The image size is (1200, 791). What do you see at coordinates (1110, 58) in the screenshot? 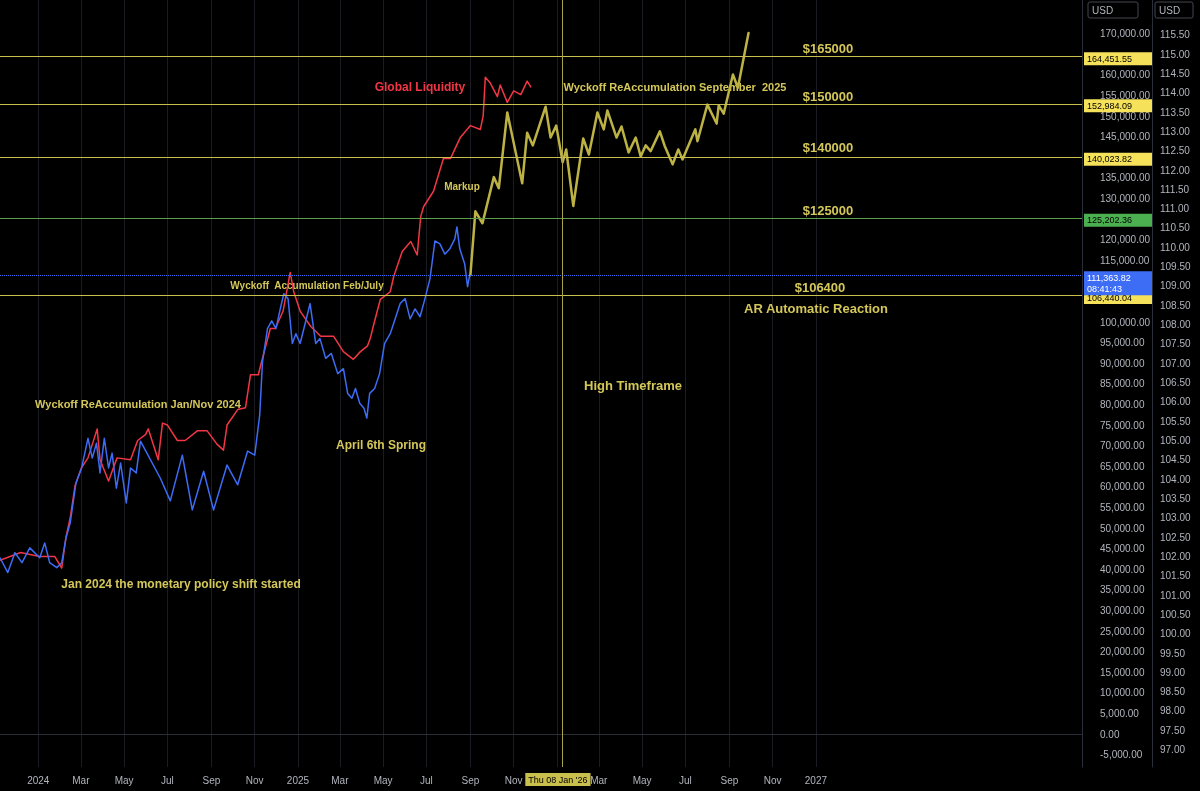
I see `ref-line-label: 164,451.55` at bounding box center [1110, 58].